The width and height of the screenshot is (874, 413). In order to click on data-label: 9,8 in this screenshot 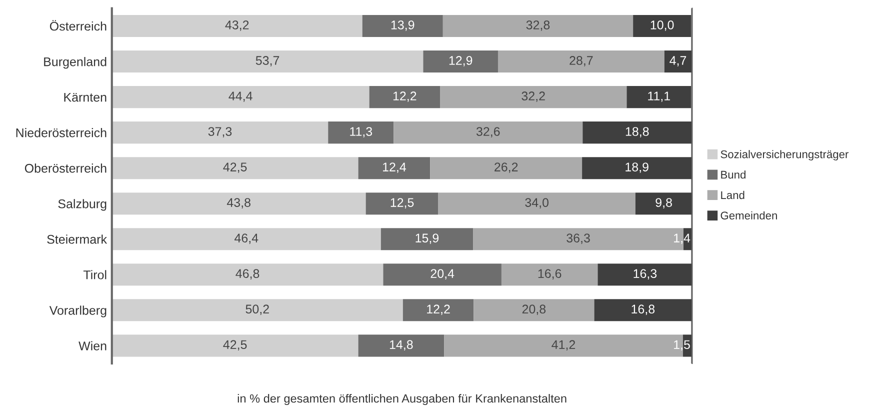, I will do `click(664, 203)`.